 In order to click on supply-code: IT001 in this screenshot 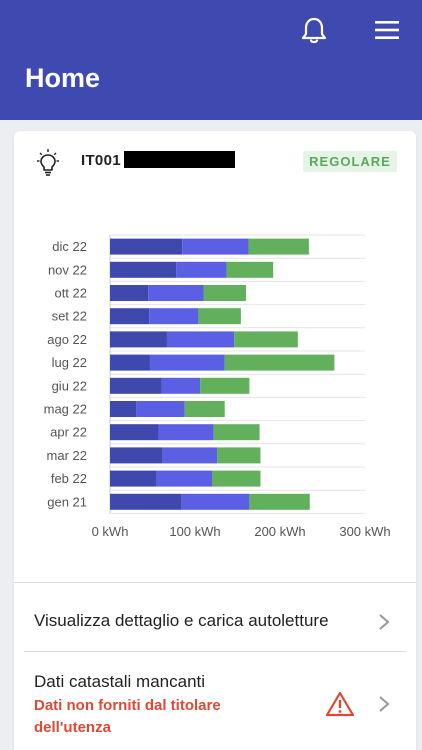, I will do `click(101, 160)`.